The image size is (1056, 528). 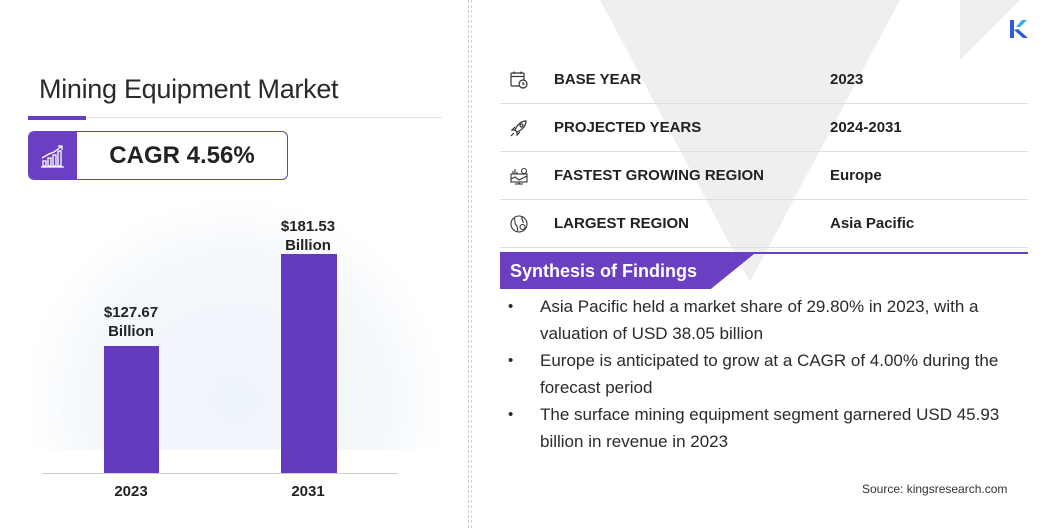 What do you see at coordinates (235, 117) in the screenshot?
I see `title-underline` at bounding box center [235, 117].